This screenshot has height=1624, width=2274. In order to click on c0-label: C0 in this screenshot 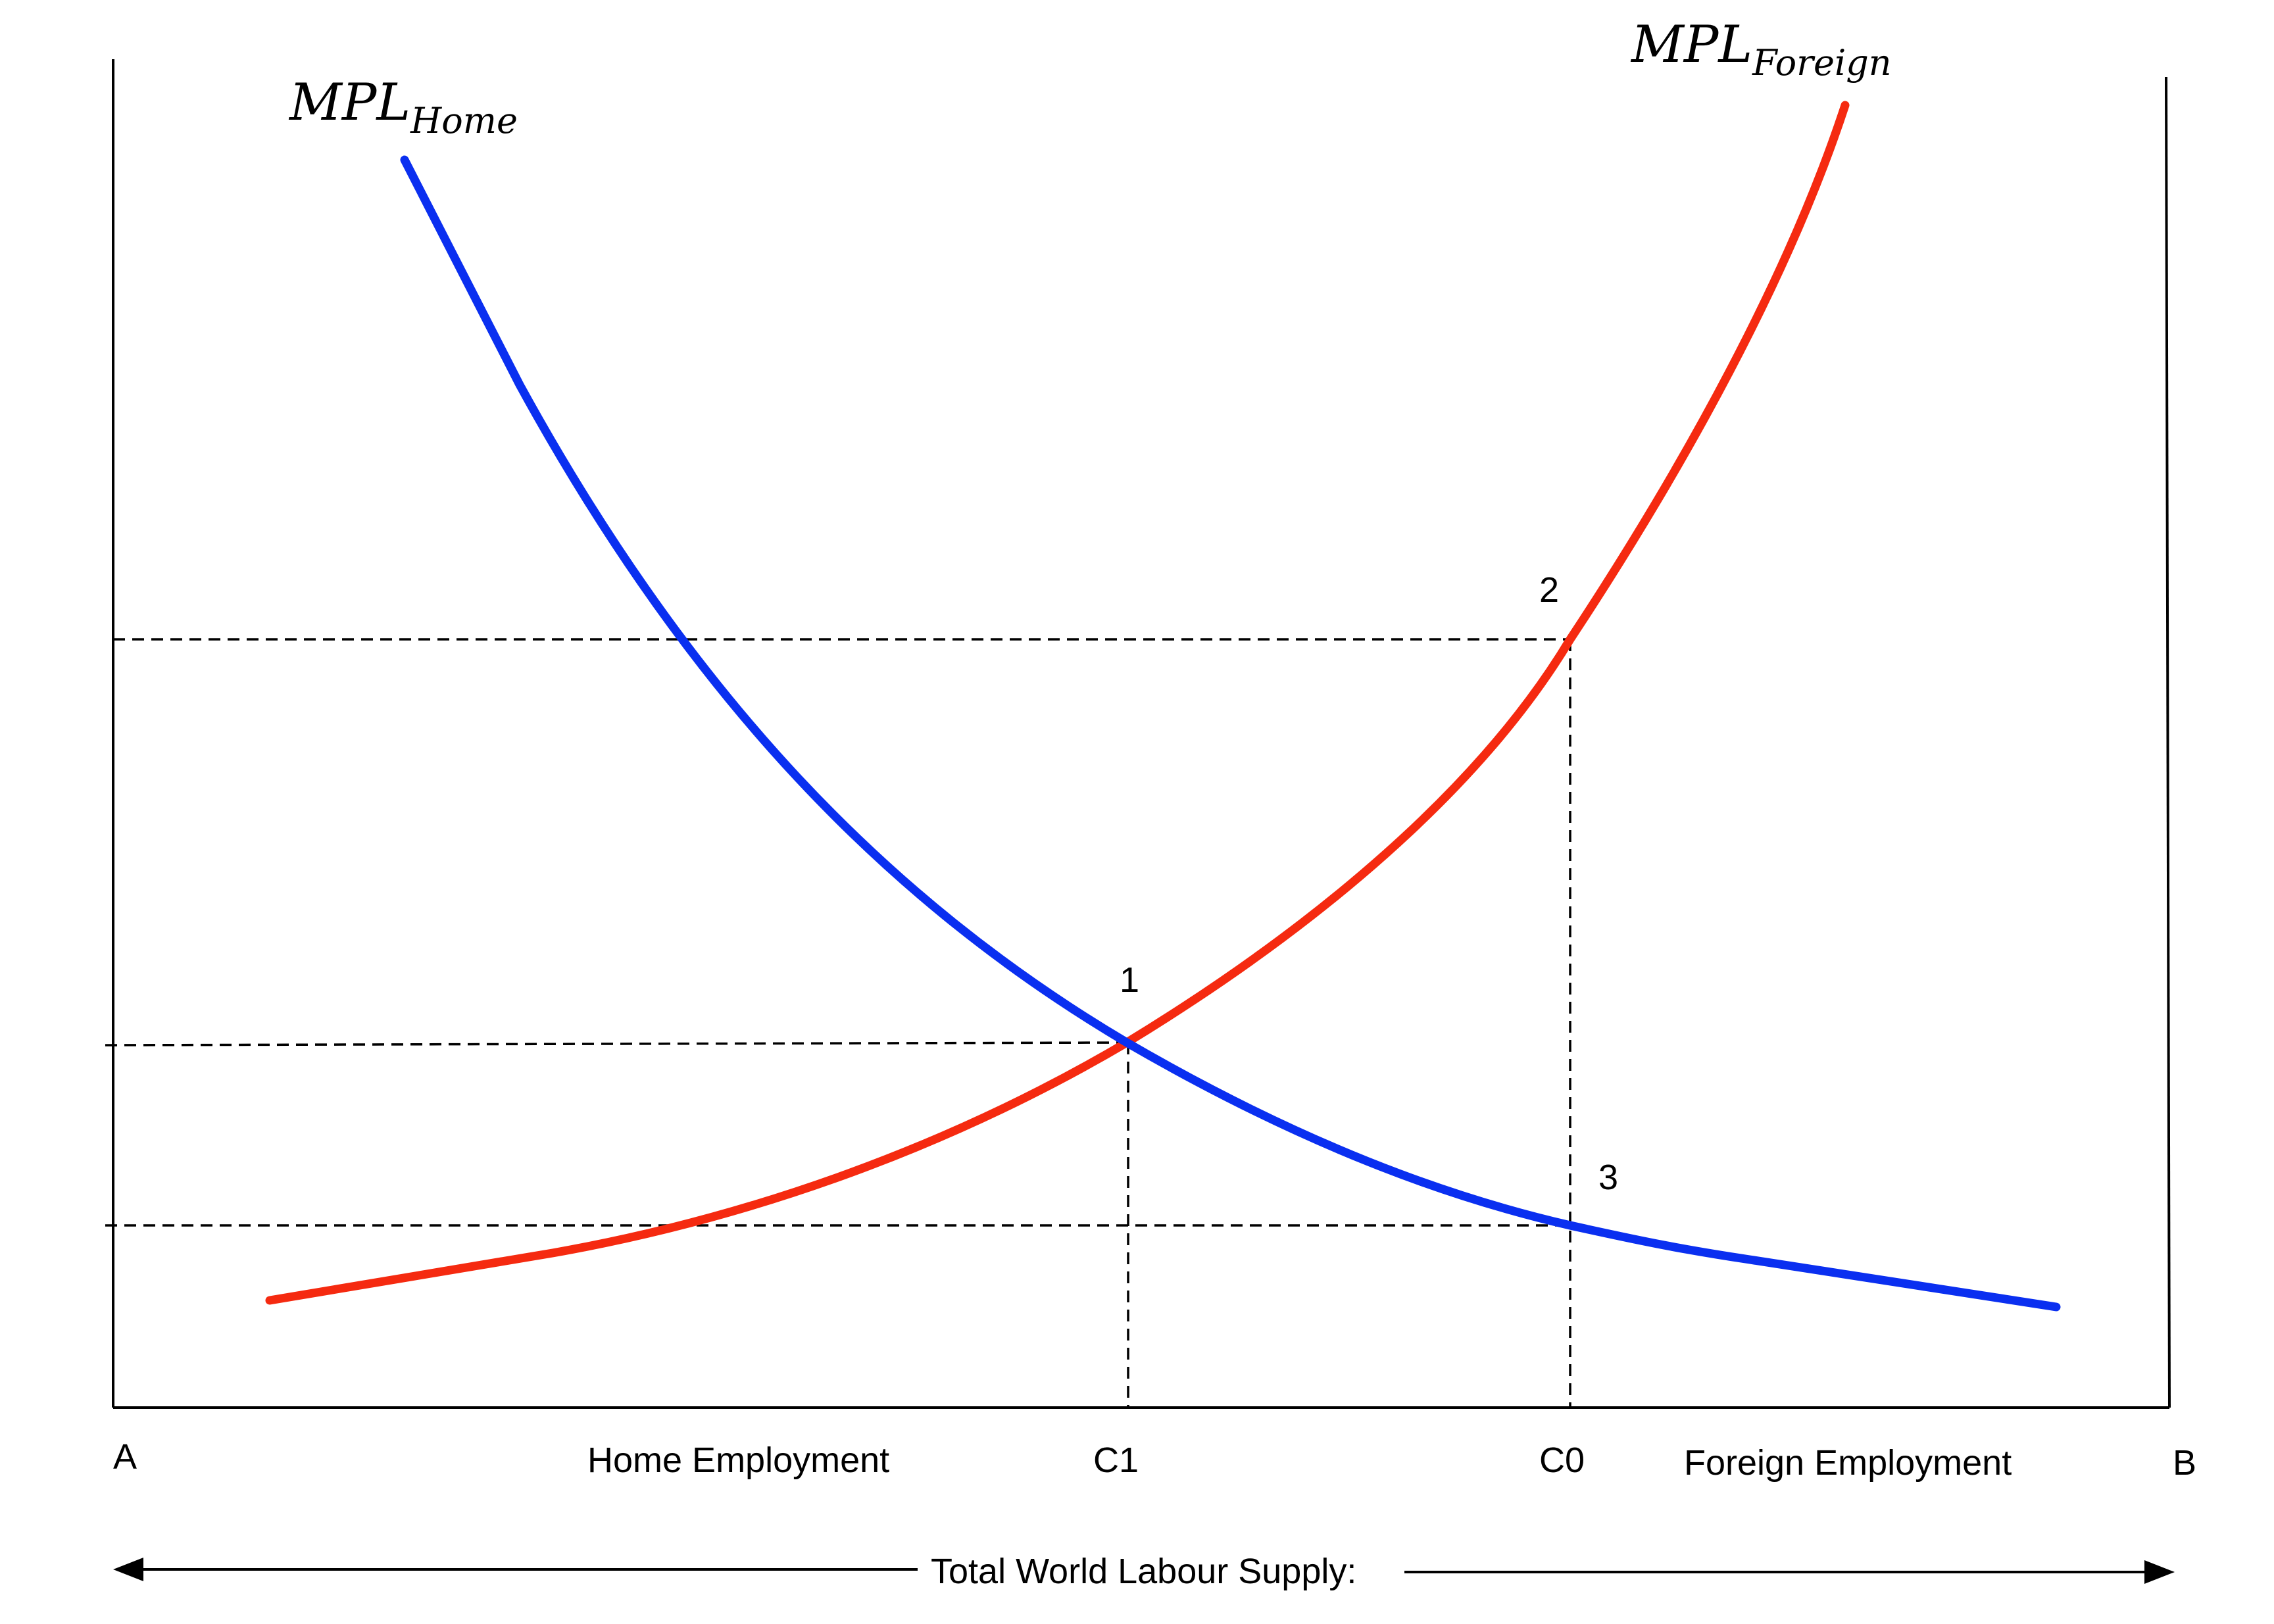, I will do `click(1562, 1460)`.